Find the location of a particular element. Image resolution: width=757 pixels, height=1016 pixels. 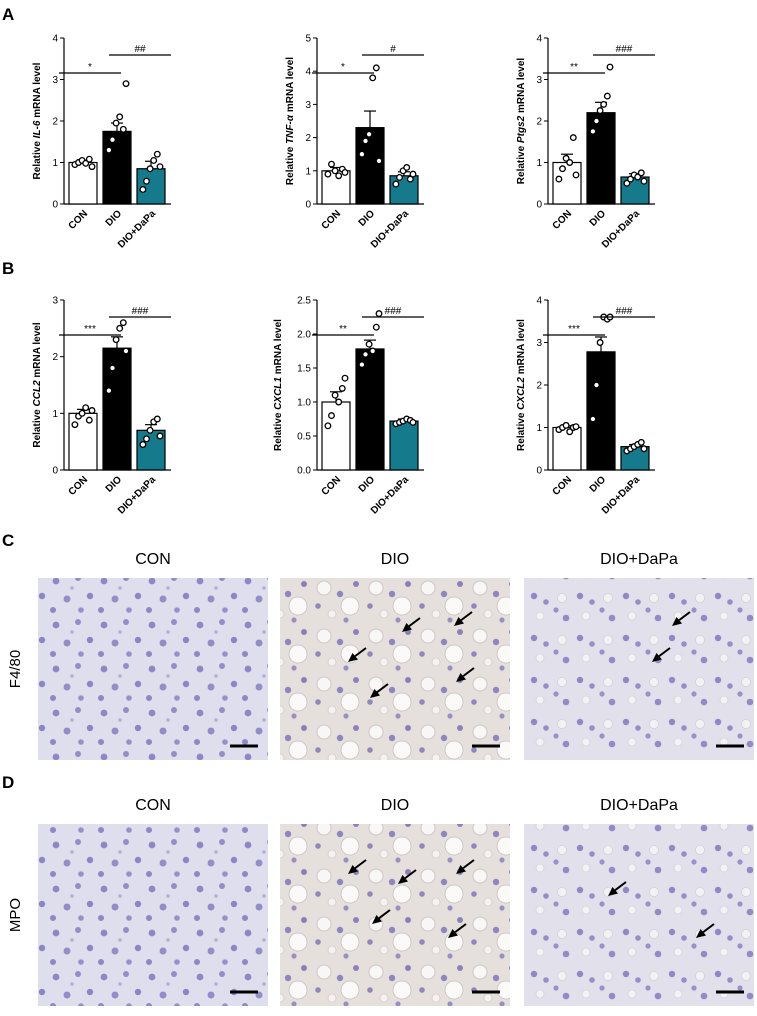

y-axis-label: Relative IL-6 mRNA level is located at coordinates (37, 120).